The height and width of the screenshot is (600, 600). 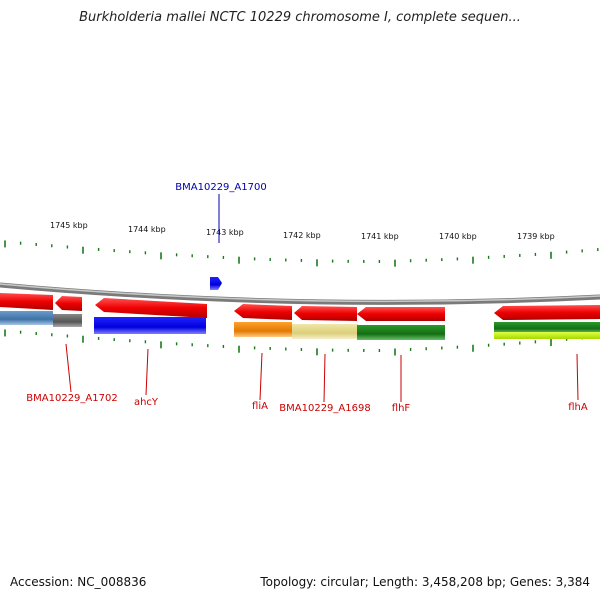 I want to click on genome-backbone-highlight, so click(x=300, y=293).